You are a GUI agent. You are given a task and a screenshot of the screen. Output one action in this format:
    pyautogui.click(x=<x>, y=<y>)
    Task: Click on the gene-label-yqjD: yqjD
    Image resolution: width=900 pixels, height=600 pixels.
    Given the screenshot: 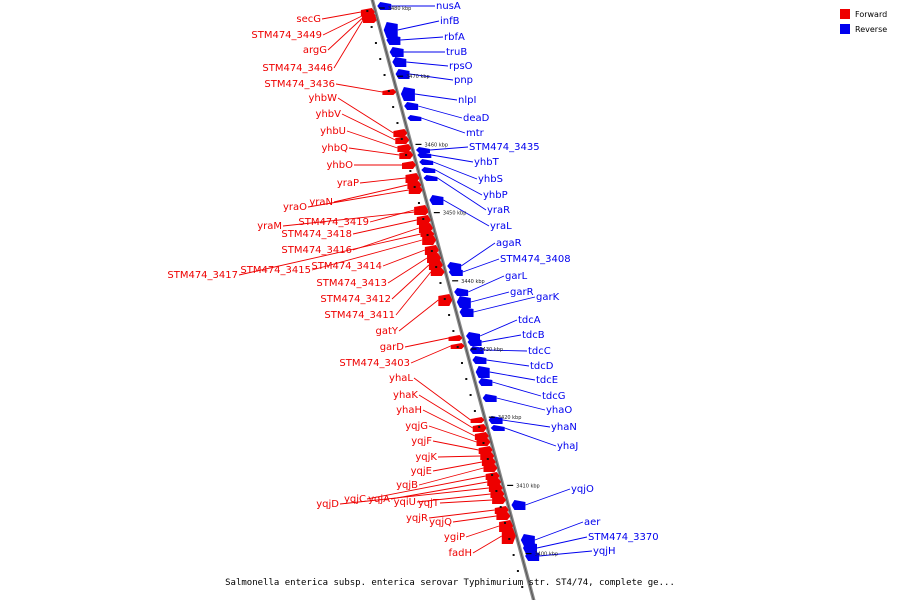 What is the action you would take?
    pyautogui.click(x=327, y=504)
    